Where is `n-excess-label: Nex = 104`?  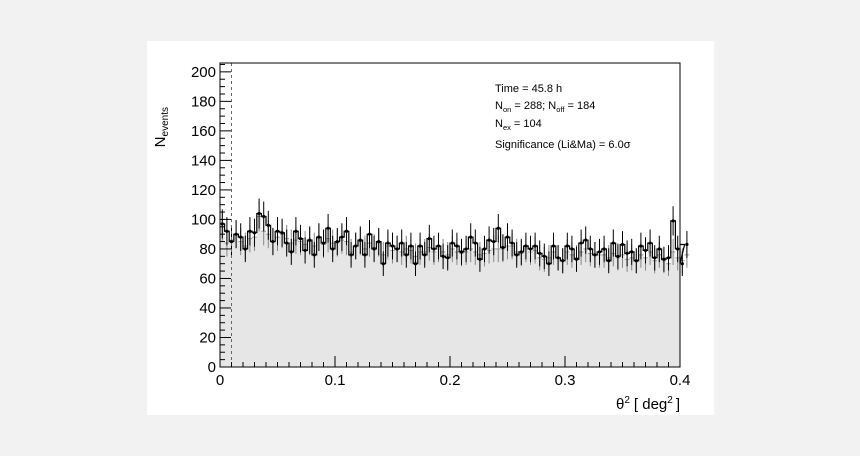 n-excess-label: Nex = 104 is located at coordinates (518, 125).